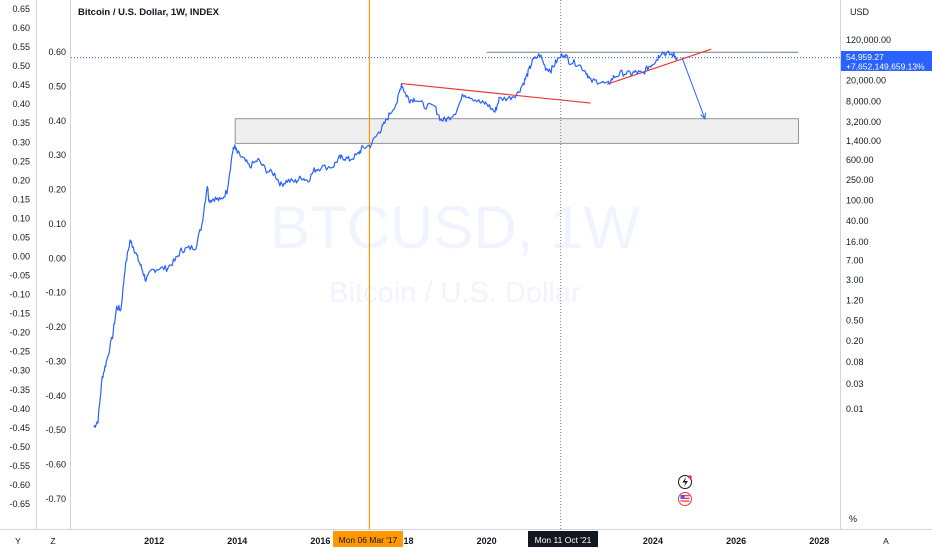 This screenshot has height=555, width=932. Describe the element at coordinates (865, 57) in the screenshot. I see `price-badge-value: 54,959.27` at that location.